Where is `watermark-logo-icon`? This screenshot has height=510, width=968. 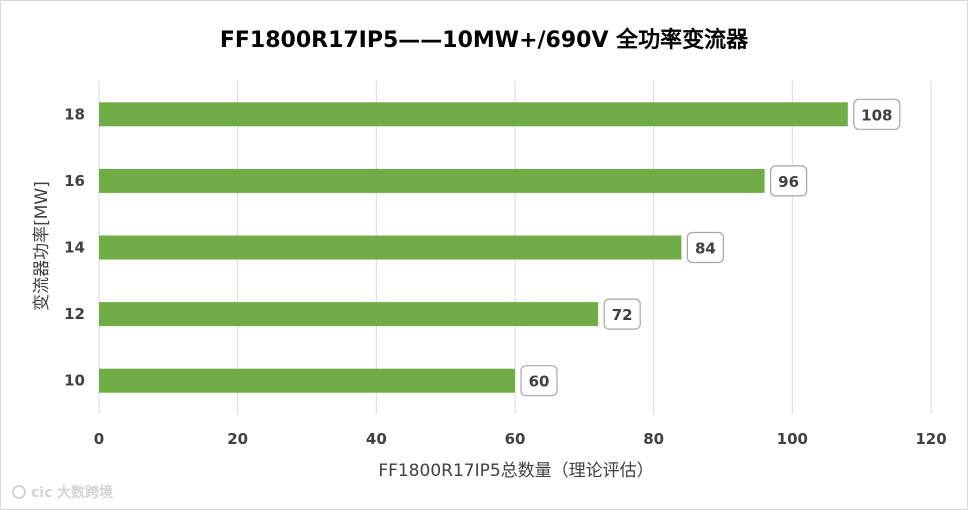 watermark-logo-icon is located at coordinates (19, 492).